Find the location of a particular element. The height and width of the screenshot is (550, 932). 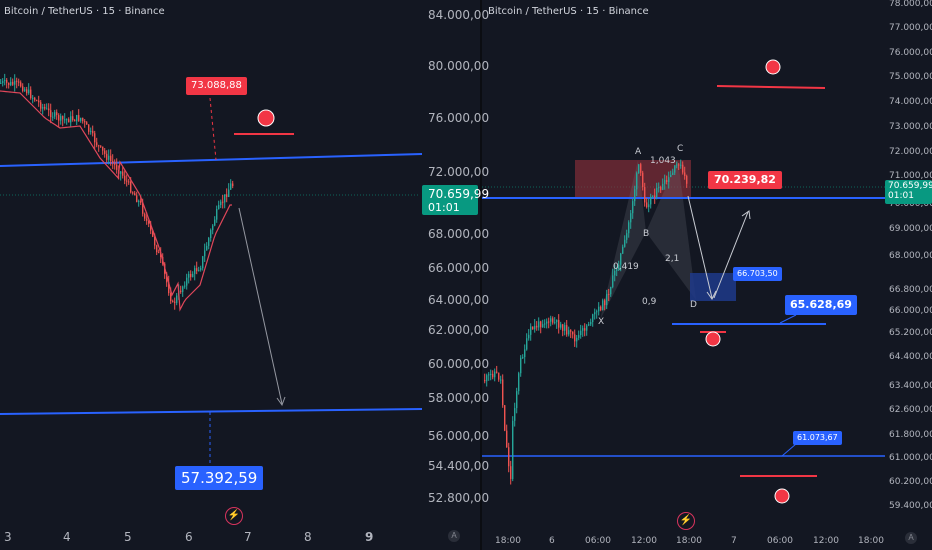

left-time-tick: 9 is located at coordinates (369, 537).